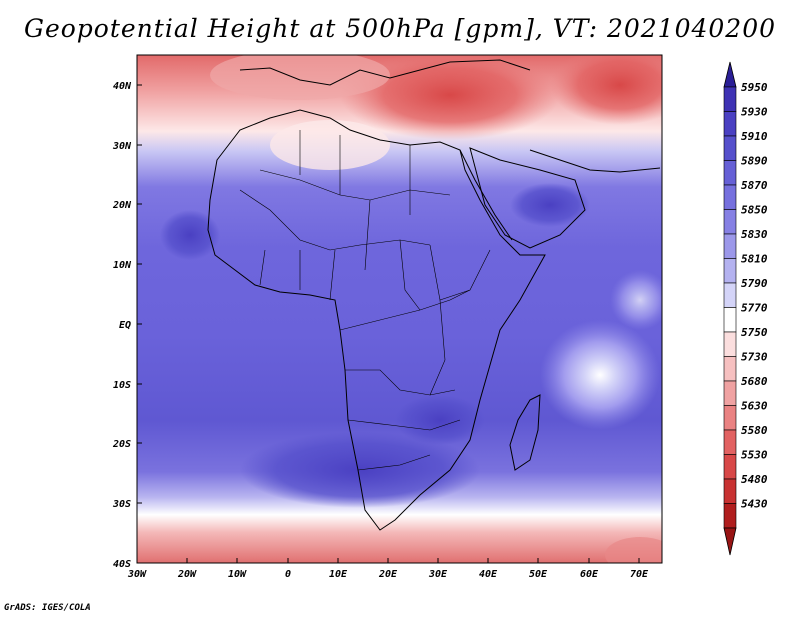 This screenshot has height=618, width=800. I want to click on colorbar-arrow-top, so click(730, 74).